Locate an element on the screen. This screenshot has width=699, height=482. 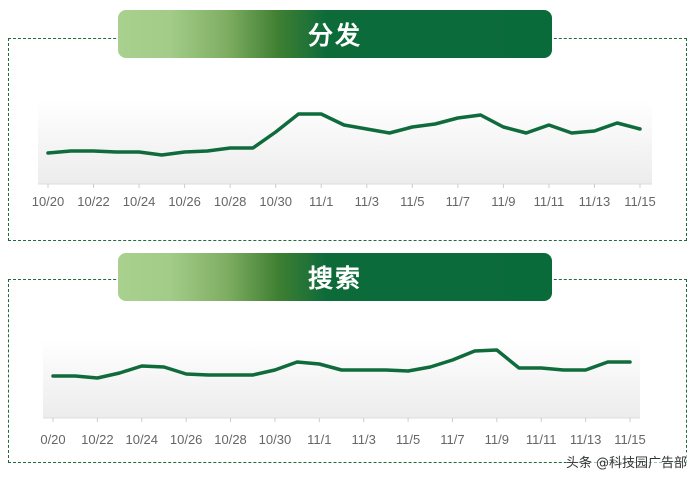
x-tick-label: 10/20 is located at coordinates (48, 201).